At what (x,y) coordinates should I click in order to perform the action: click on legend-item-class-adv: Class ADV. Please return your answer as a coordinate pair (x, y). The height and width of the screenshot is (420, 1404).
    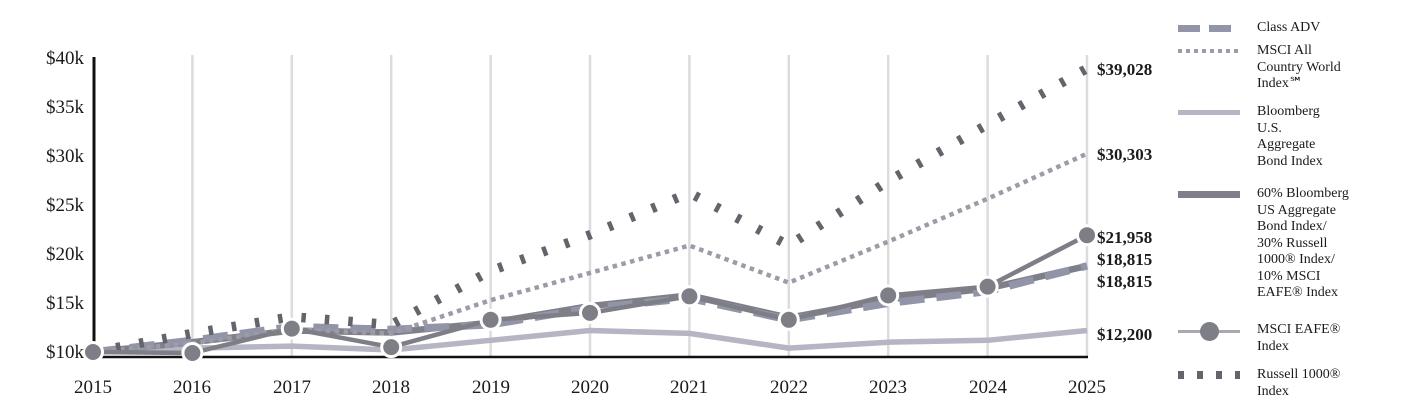
    Looking at the image, I should click on (1290, 28).